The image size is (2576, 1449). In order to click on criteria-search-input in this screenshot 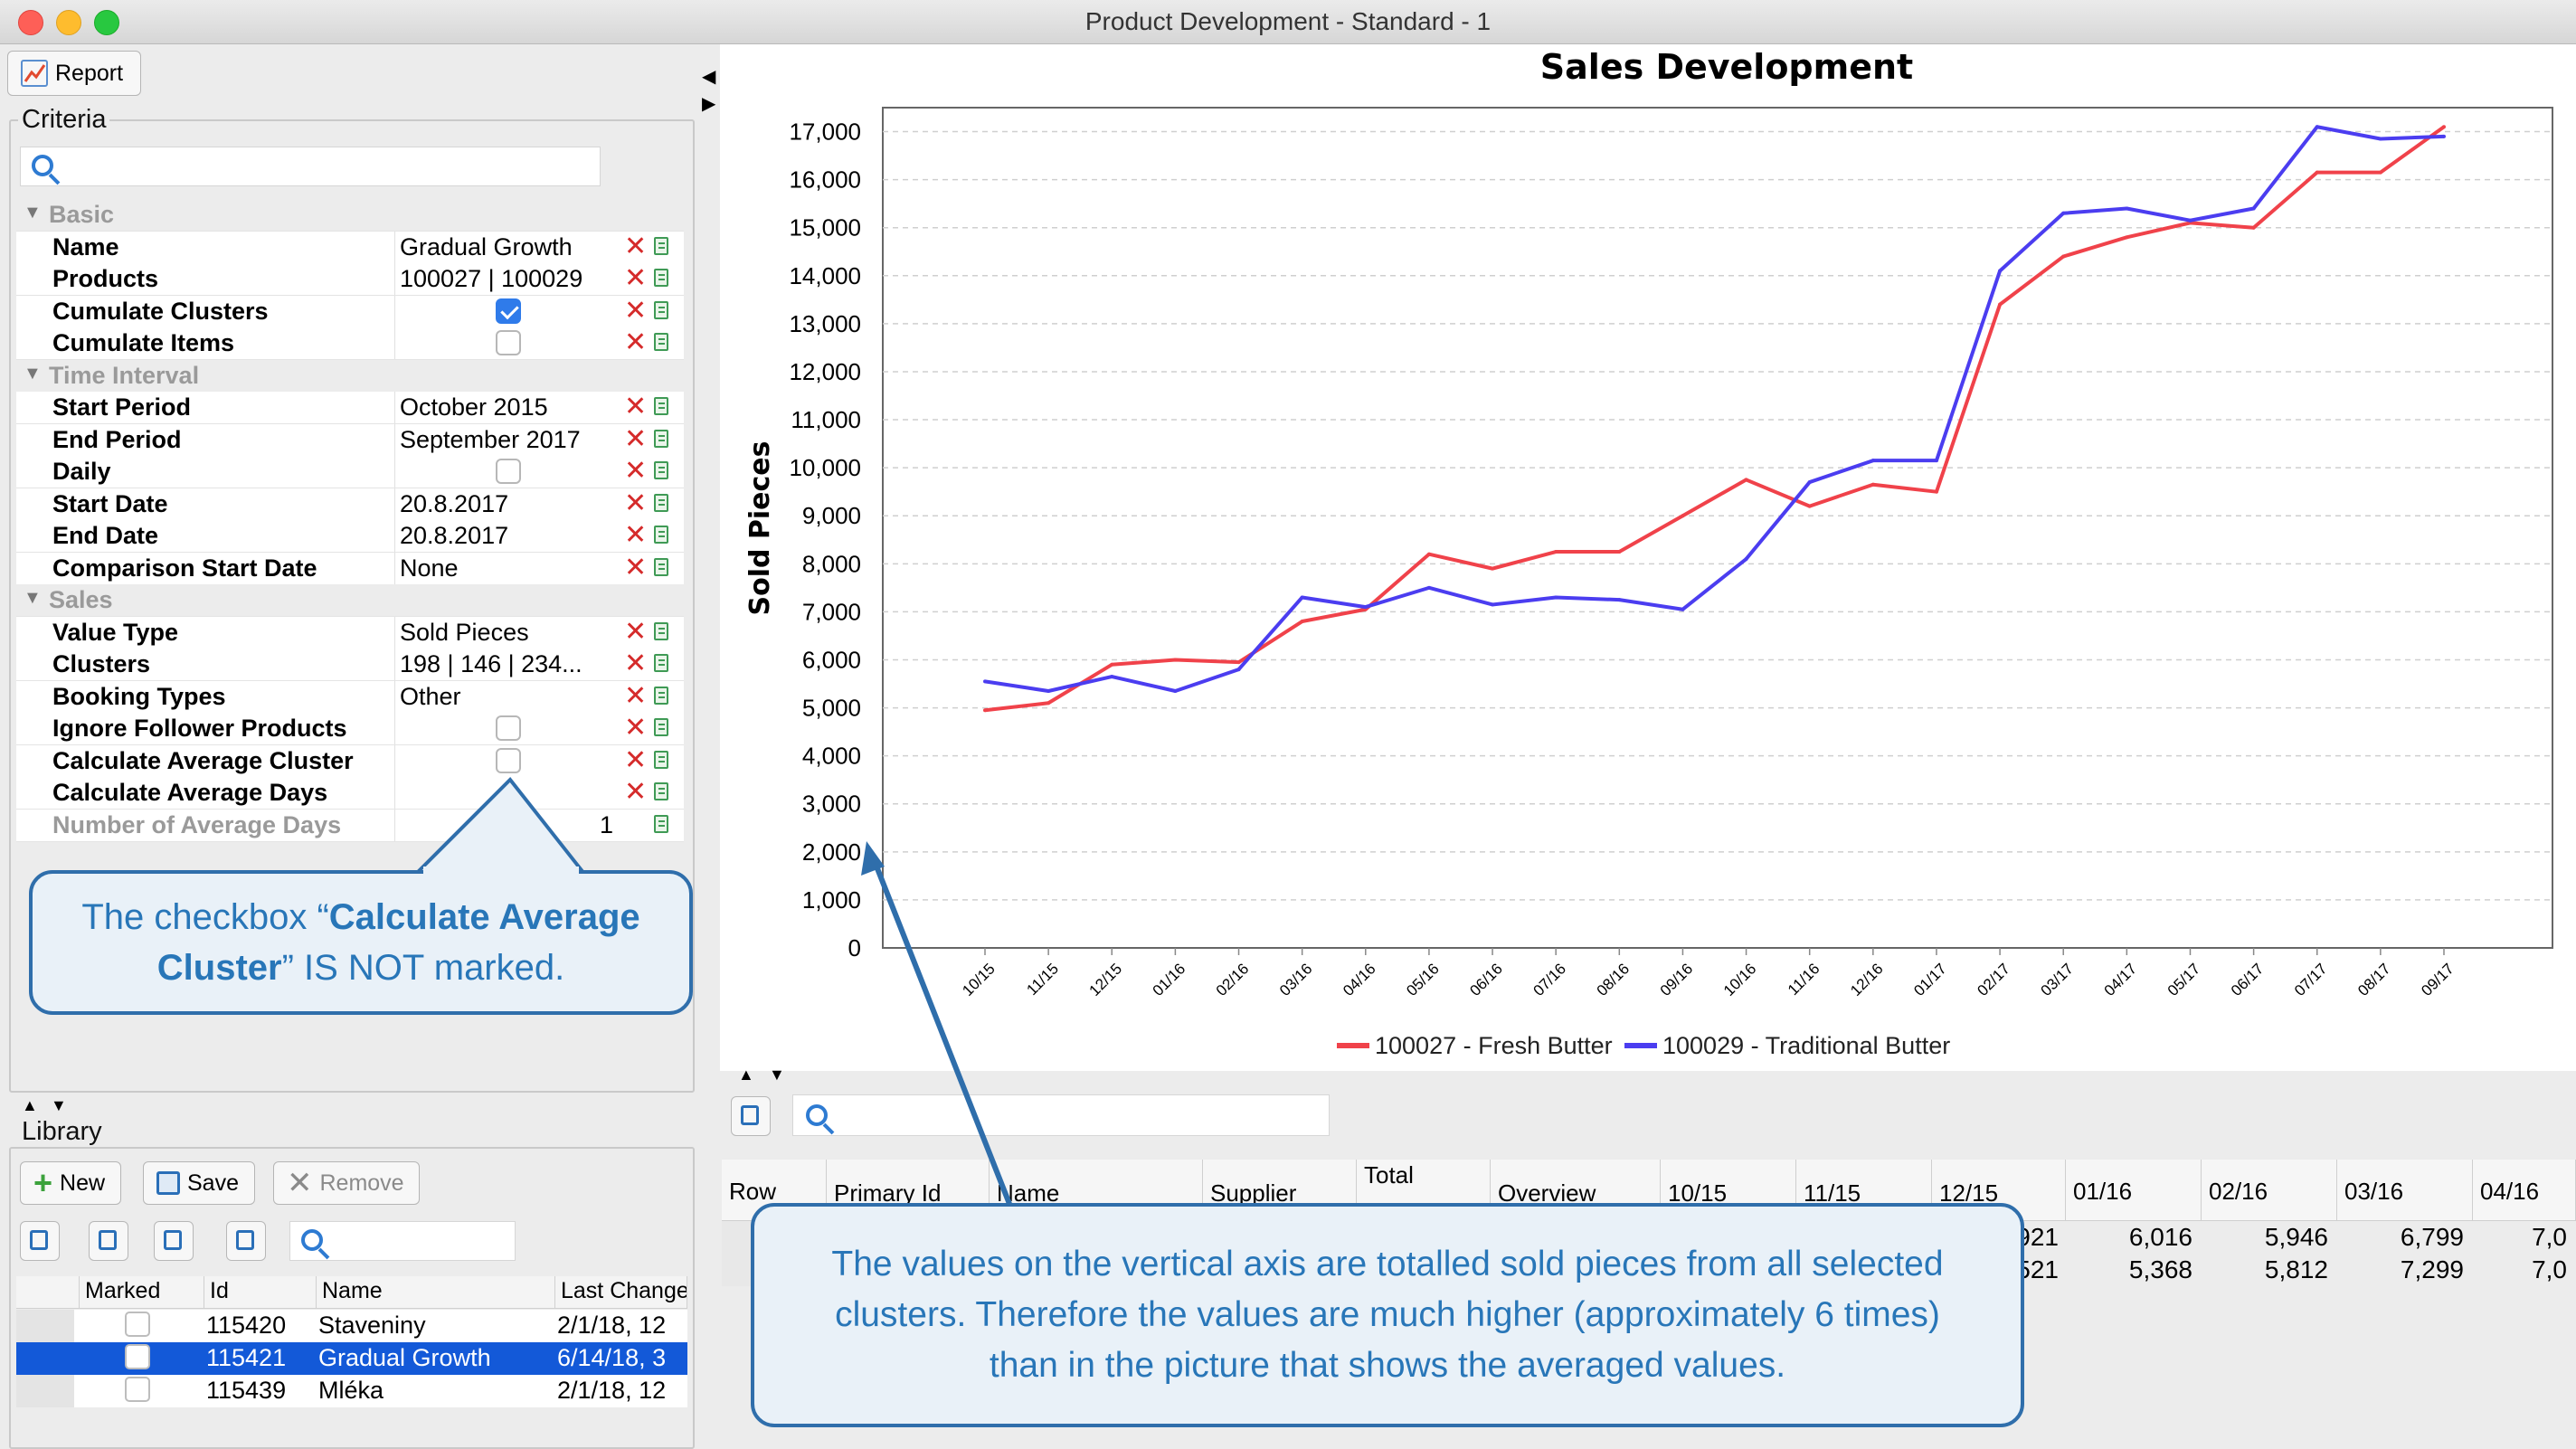, I will do `click(311, 166)`.